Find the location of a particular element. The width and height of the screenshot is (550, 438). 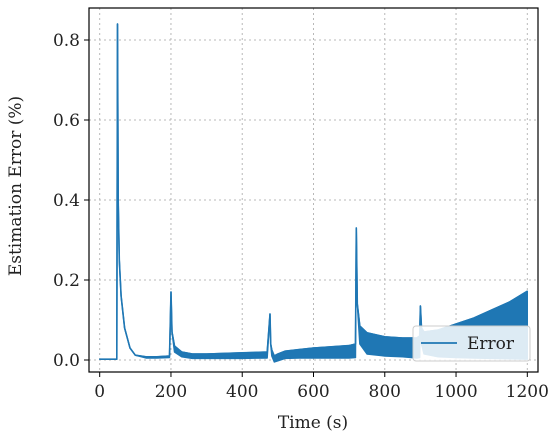

x-tick-label: 200 is located at coordinates (171, 392).